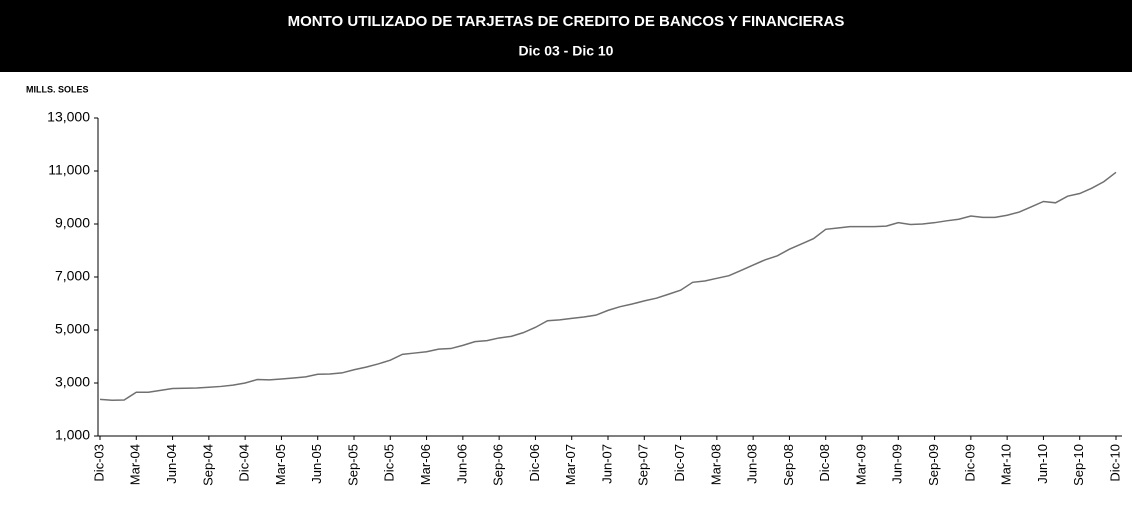 The image size is (1132, 517). Describe the element at coordinates (566, 51) in the screenshot. I see `chart-subtitle: Dic 03 - Dic 10` at that location.